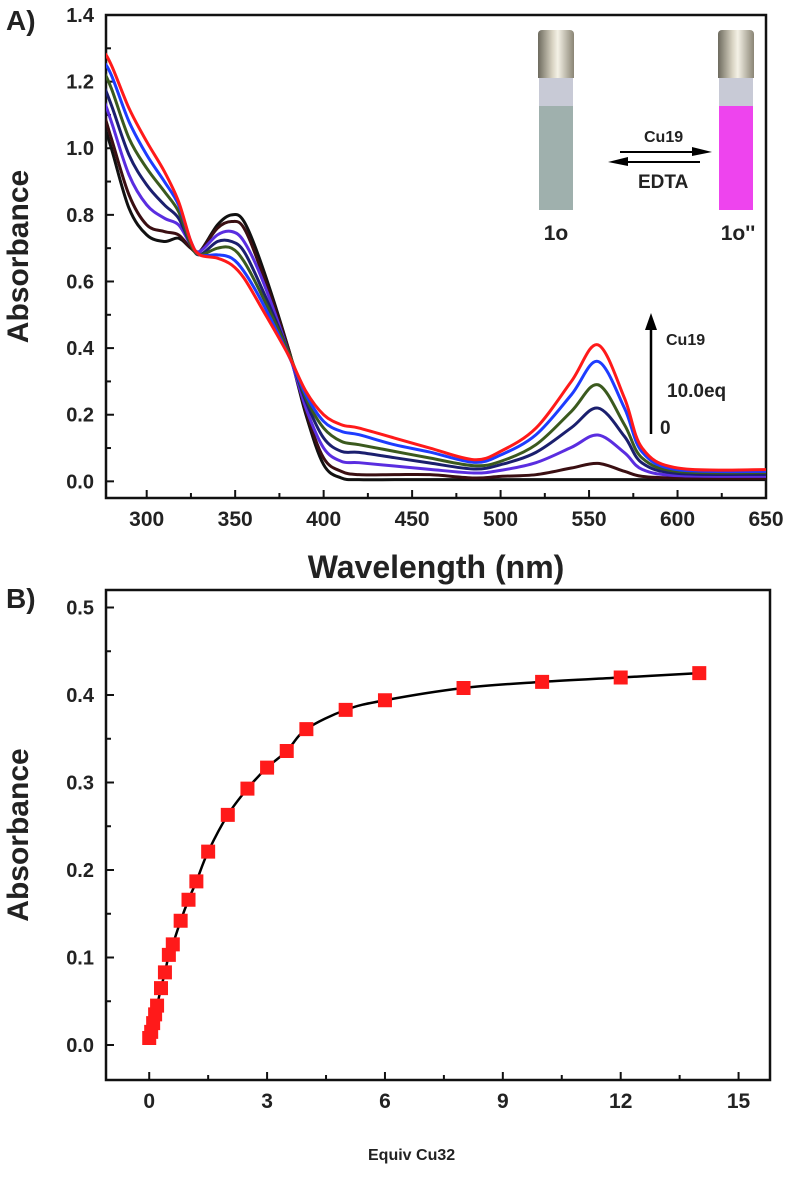 The height and width of the screenshot is (1194, 789). What do you see at coordinates (677, 519) in the screenshot?
I see `x-tick-label: 600` at bounding box center [677, 519].